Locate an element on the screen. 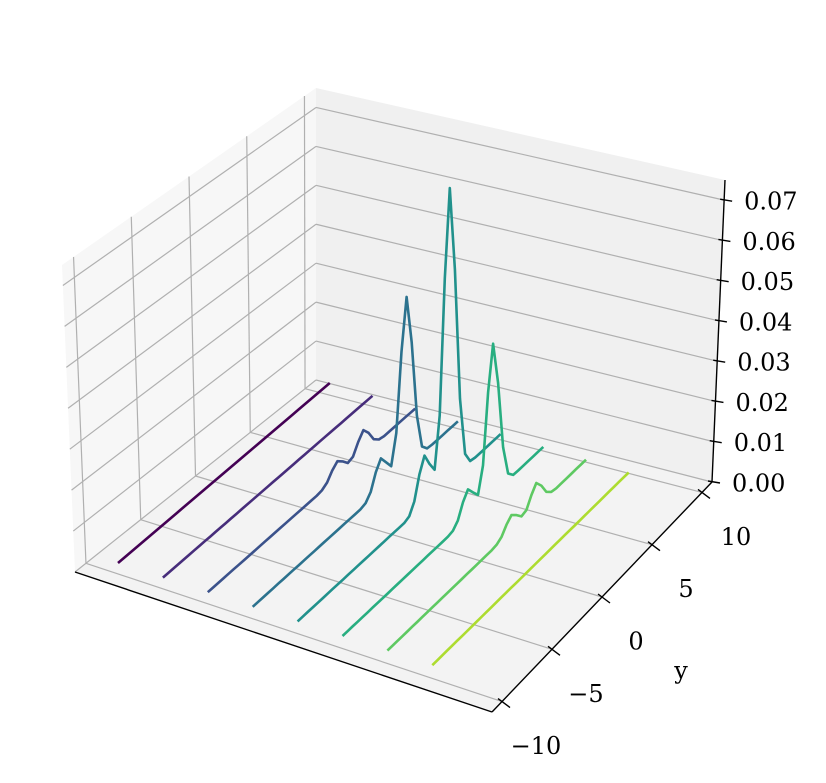  y-tick-label: −10 is located at coordinates (536, 746).